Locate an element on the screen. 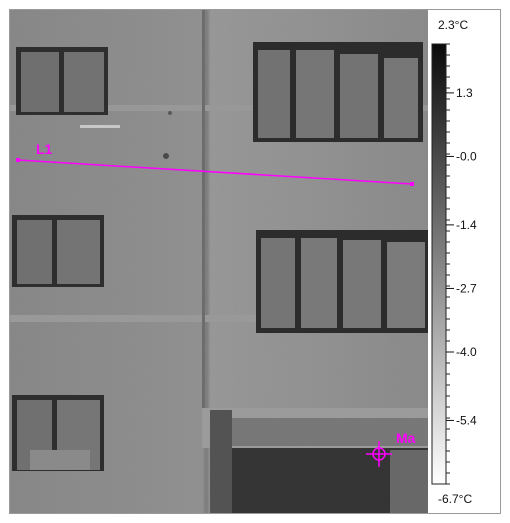 The image size is (510, 523). scale-tick-label: 1.3 is located at coordinates (464, 93).